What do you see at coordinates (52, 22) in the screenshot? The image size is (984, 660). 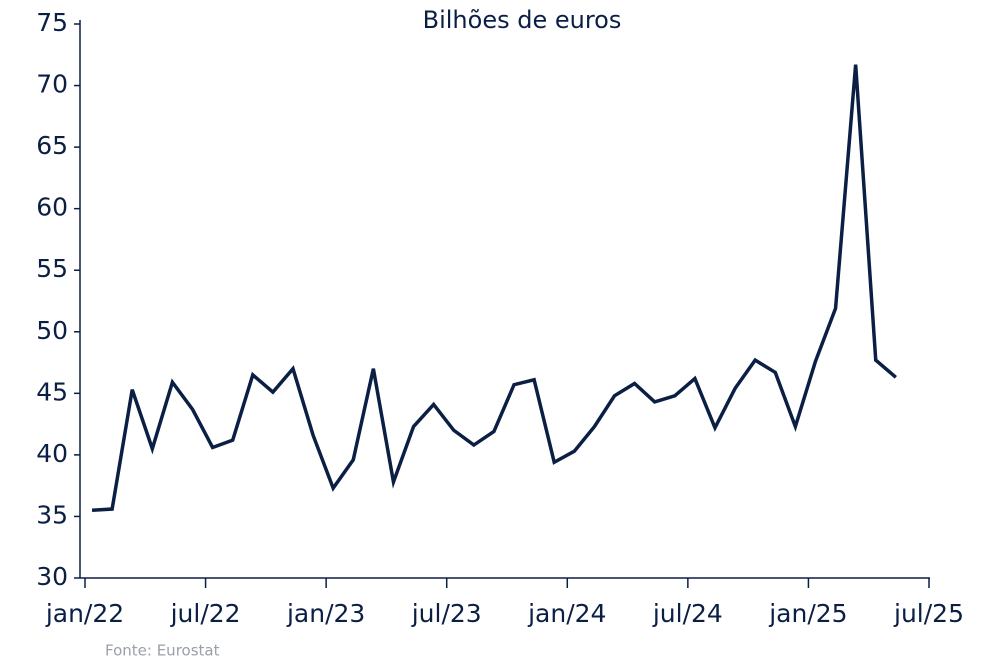 I see `y-tick-label: 75` at bounding box center [52, 22].